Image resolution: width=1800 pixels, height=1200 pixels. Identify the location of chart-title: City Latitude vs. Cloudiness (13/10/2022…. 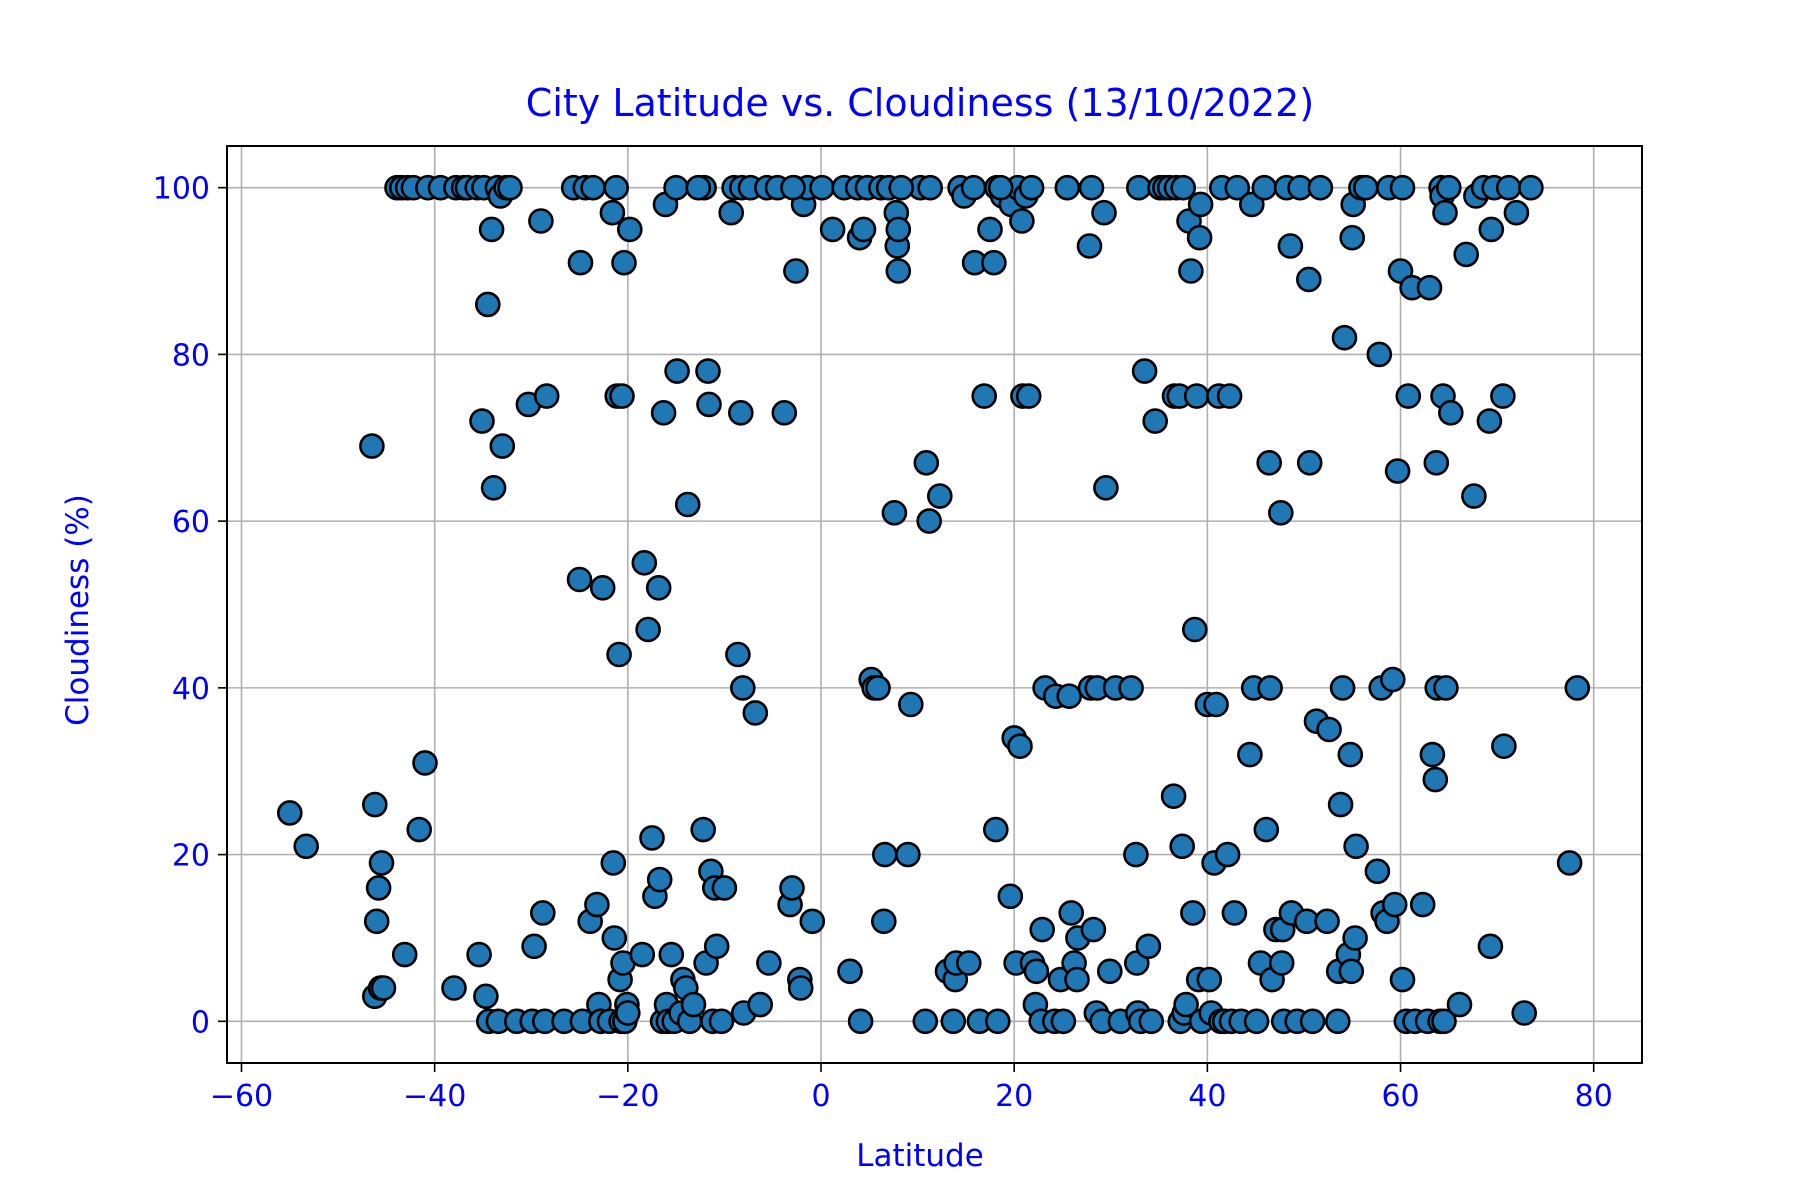
(920, 103).